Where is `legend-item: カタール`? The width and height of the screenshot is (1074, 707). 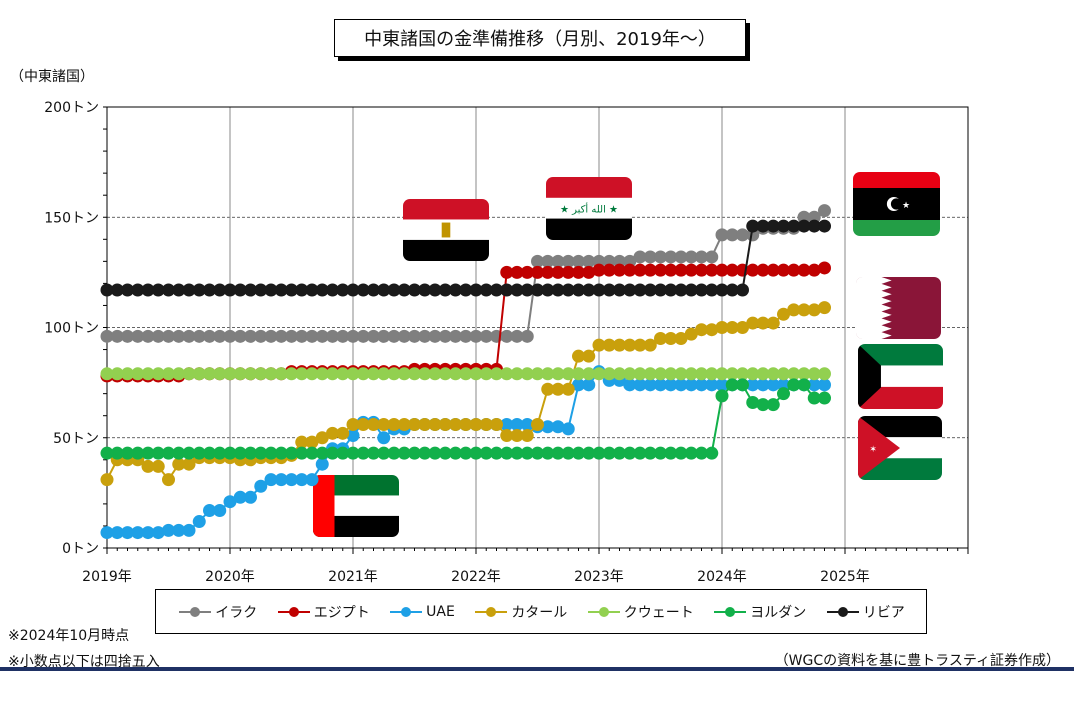 legend-item: カタール is located at coordinates (520, 612).